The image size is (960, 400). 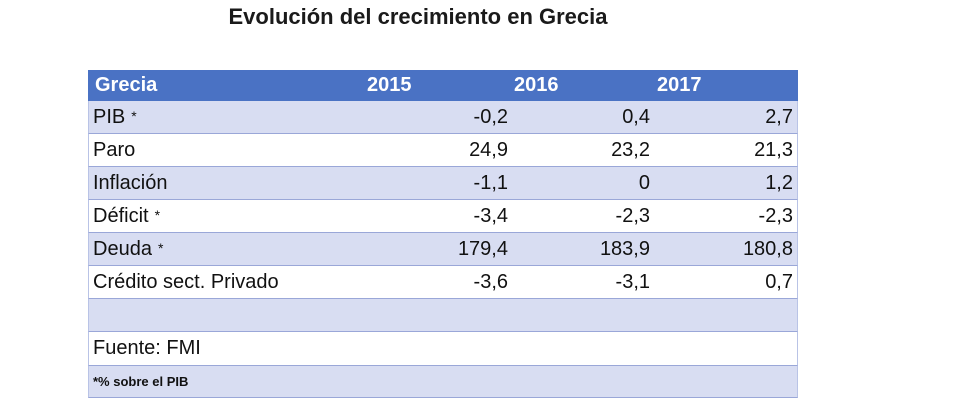 What do you see at coordinates (228, 150) in the screenshot?
I see `row-label: Paro` at bounding box center [228, 150].